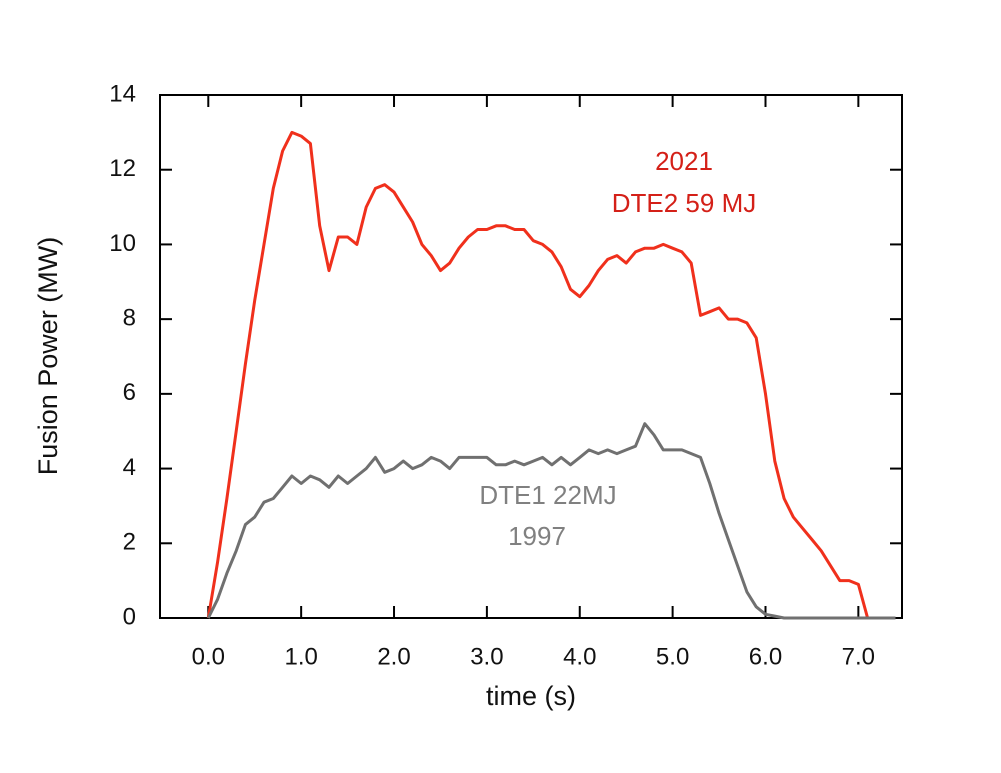 This screenshot has height=773, width=1001. What do you see at coordinates (531, 696) in the screenshot?
I see `x-axis-label: time (s)` at bounding box center [531, 696].